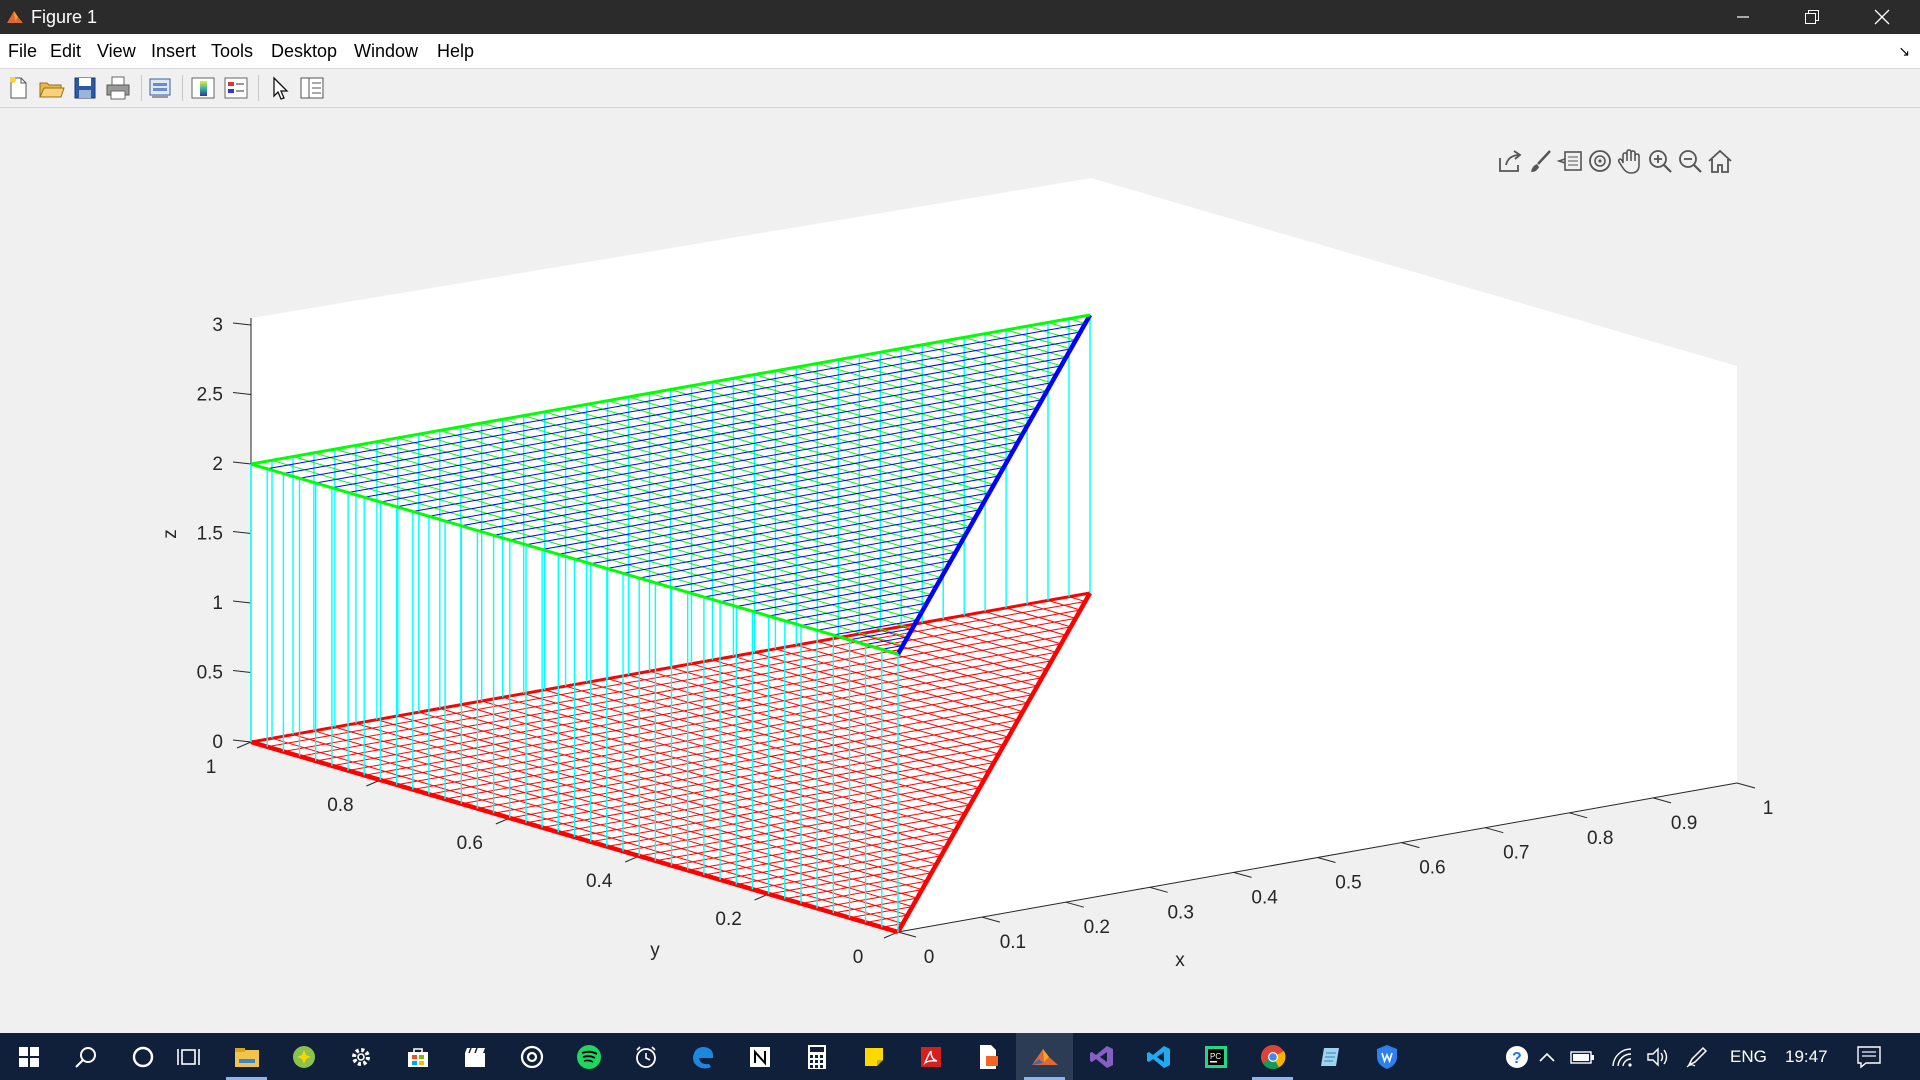 The image size is (1920, 1080). What do you see at coordinates (930, 1056) in the screenshot?
I see `taskbar-acrobat` at bounding box center [930, 1056].